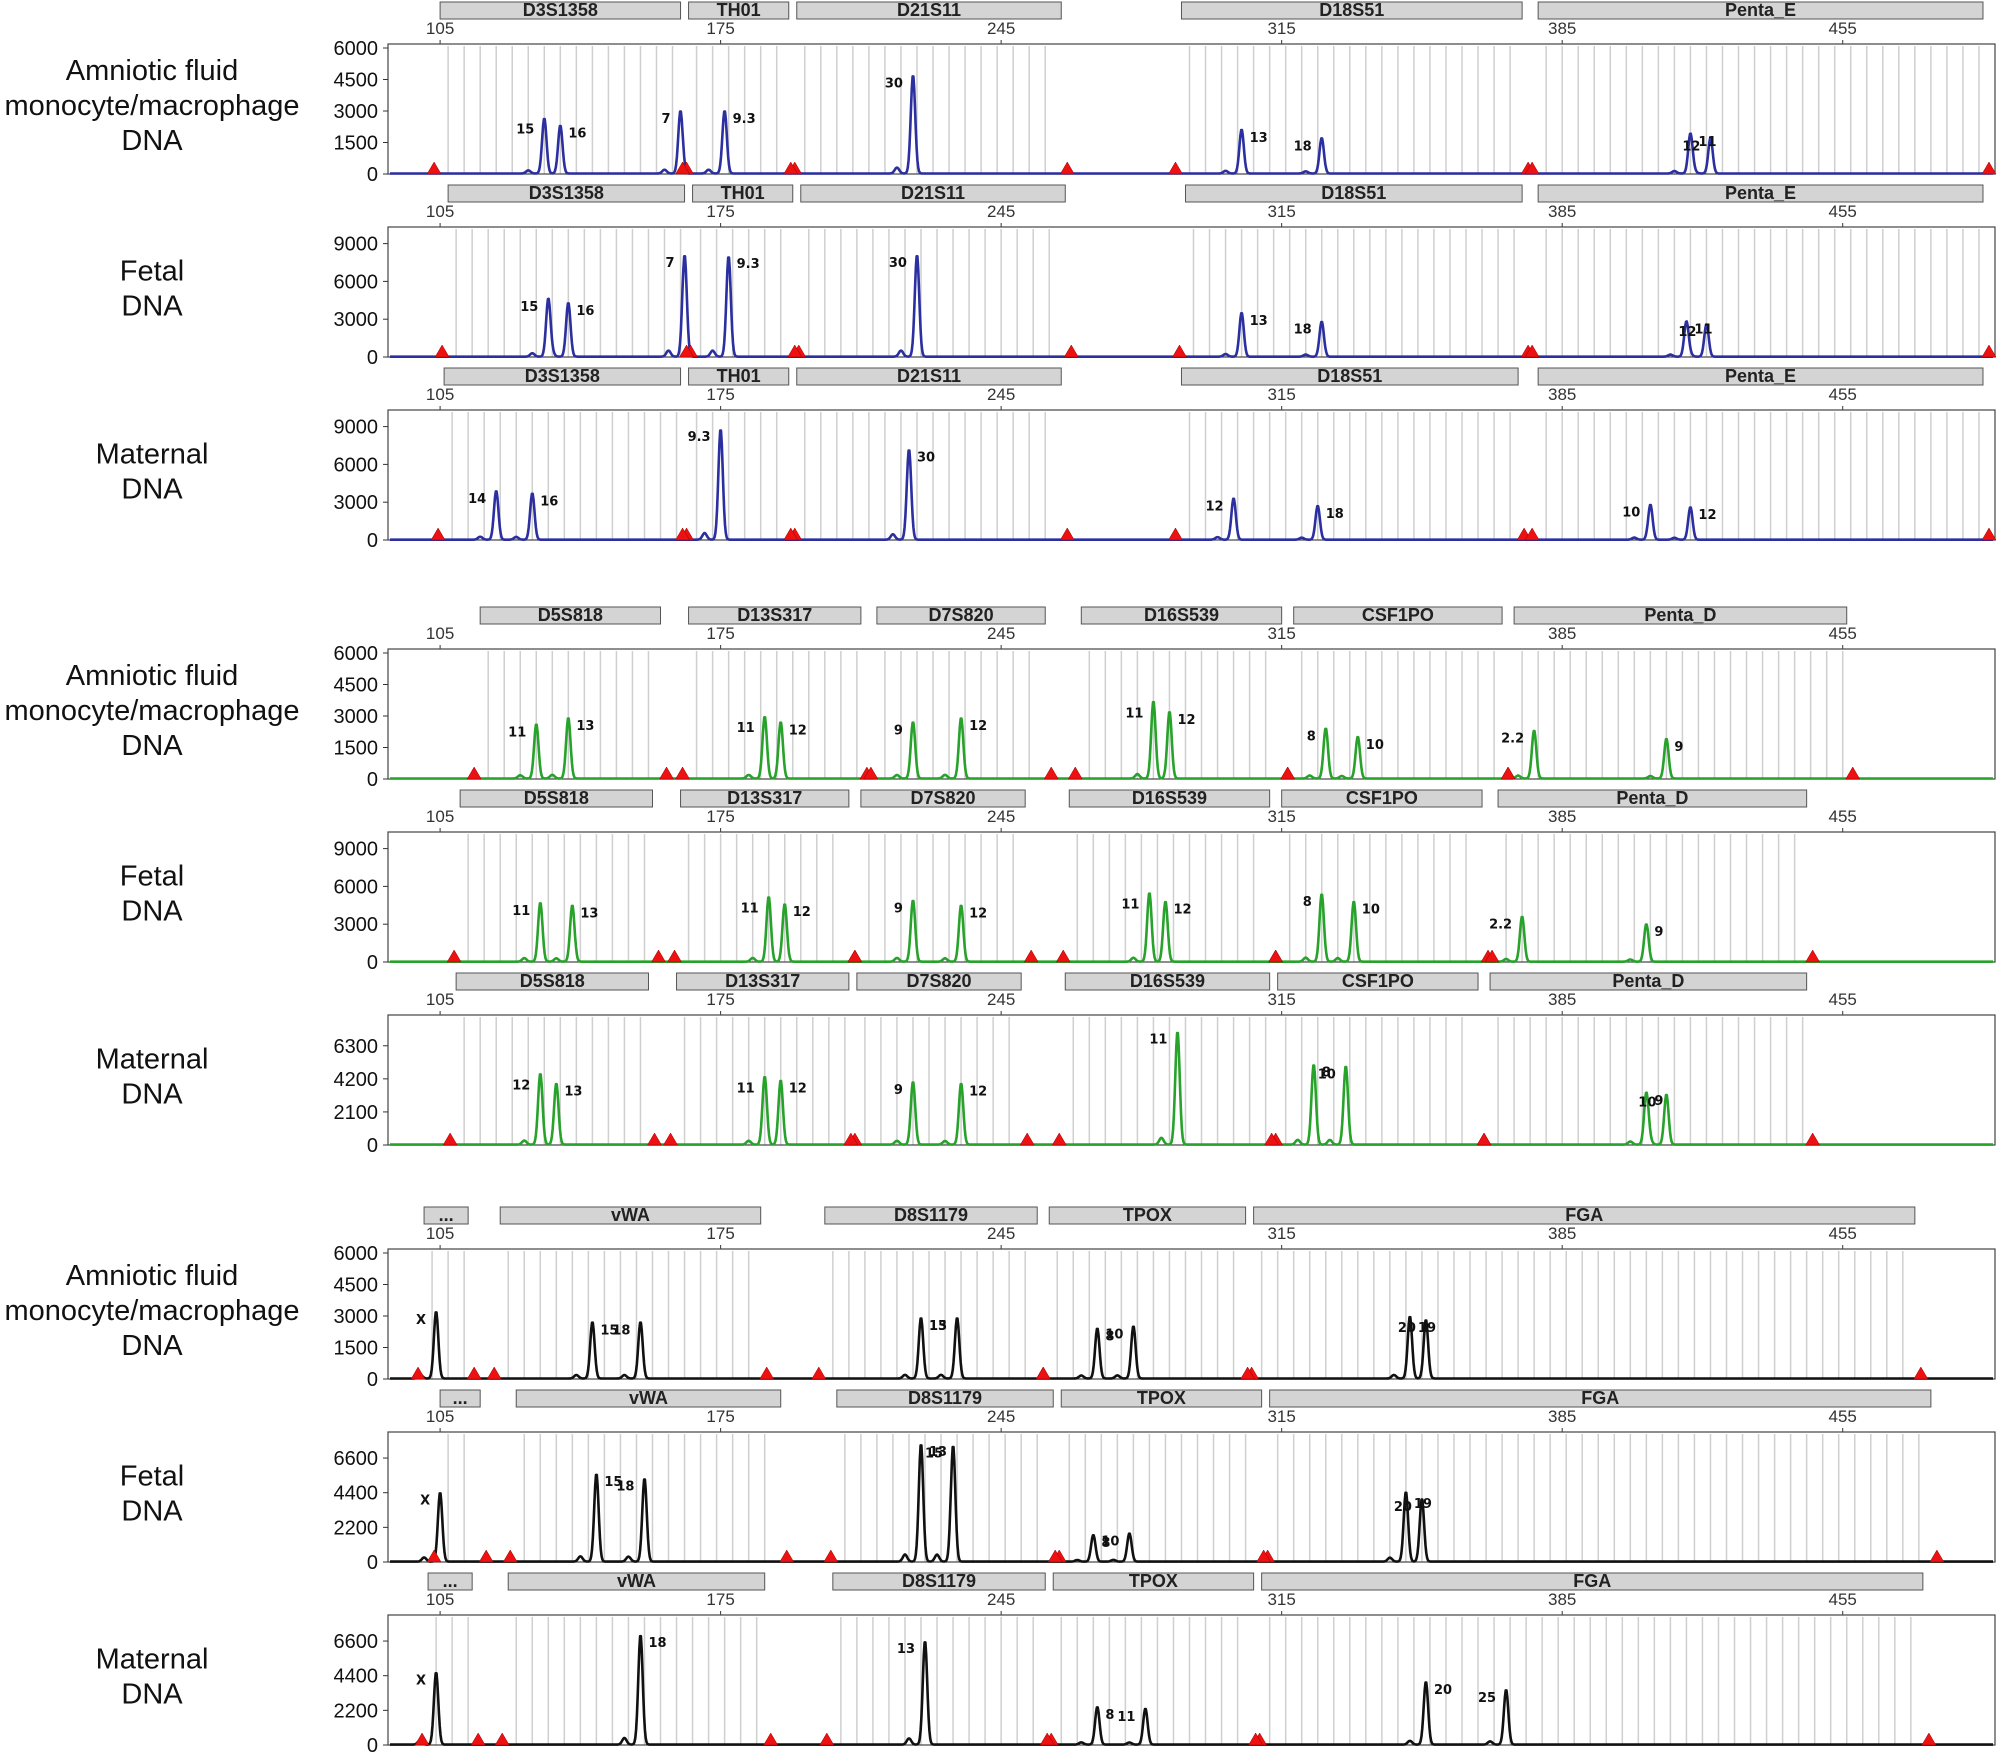  Describe the element at coordinates (570, 615) in the screenshot. I see `locus-label: D5S818` at that location.